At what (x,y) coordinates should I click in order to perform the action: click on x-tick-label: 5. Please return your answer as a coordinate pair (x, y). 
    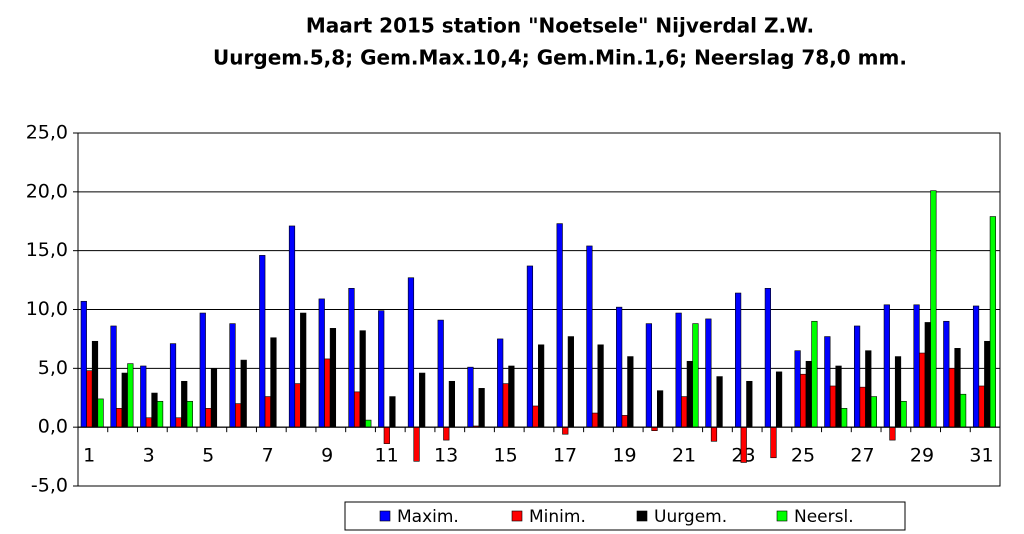
    Looking at the image, I should click on (208, 456).